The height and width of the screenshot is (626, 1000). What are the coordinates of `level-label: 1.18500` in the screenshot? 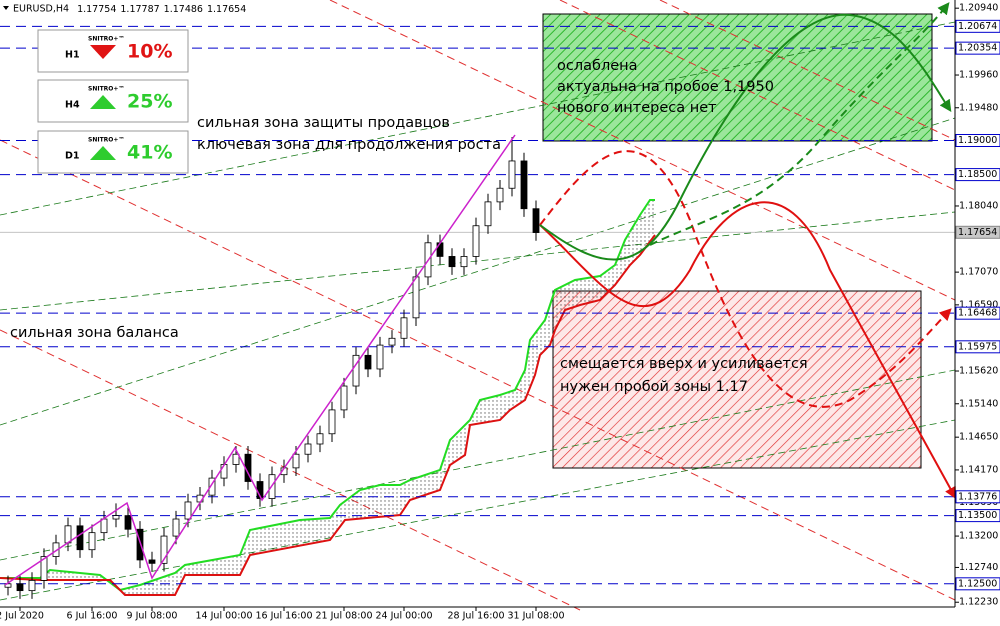 It's located at (977, 174).